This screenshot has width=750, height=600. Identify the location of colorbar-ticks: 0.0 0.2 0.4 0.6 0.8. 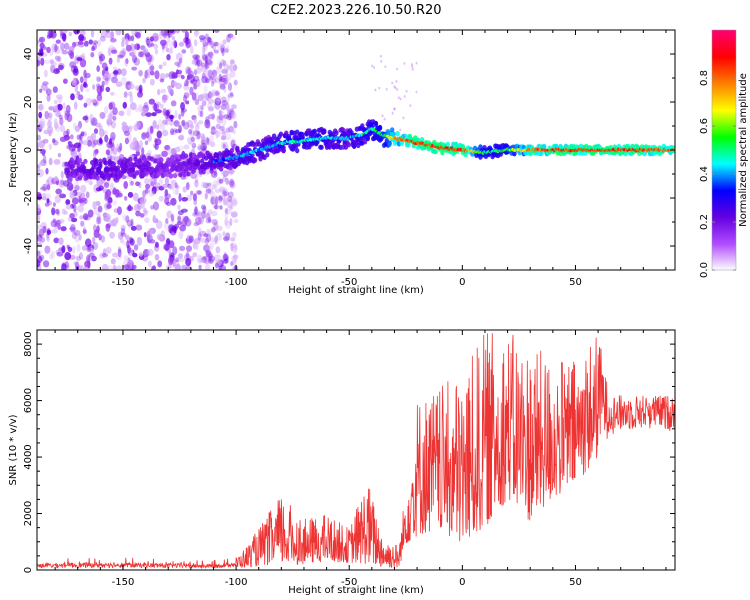
(717, 174).